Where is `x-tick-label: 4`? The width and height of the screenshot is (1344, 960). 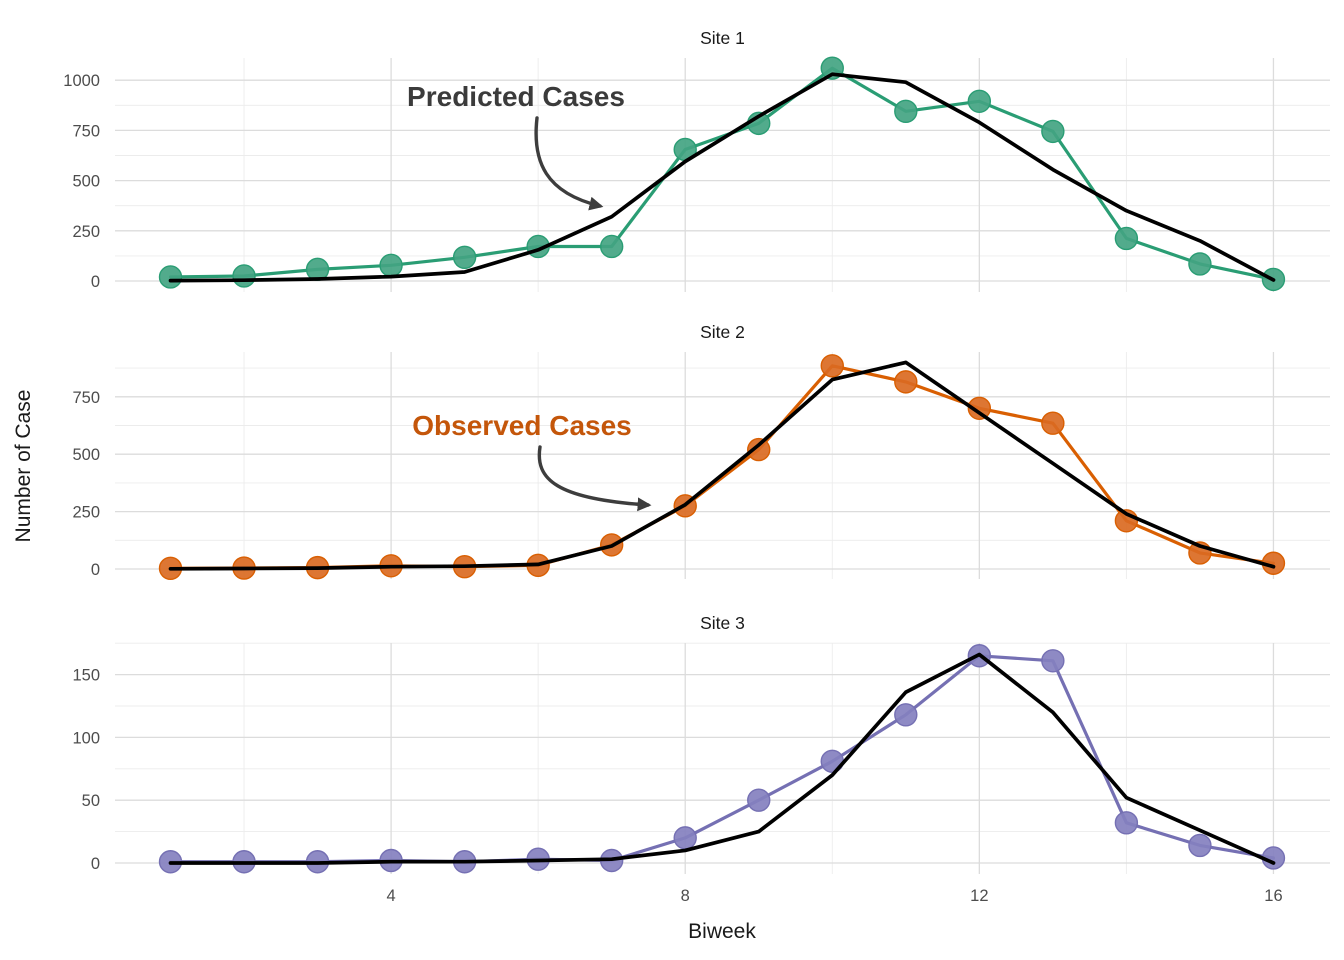 x-tick-label: 4 is located at coordinates (390, 896).